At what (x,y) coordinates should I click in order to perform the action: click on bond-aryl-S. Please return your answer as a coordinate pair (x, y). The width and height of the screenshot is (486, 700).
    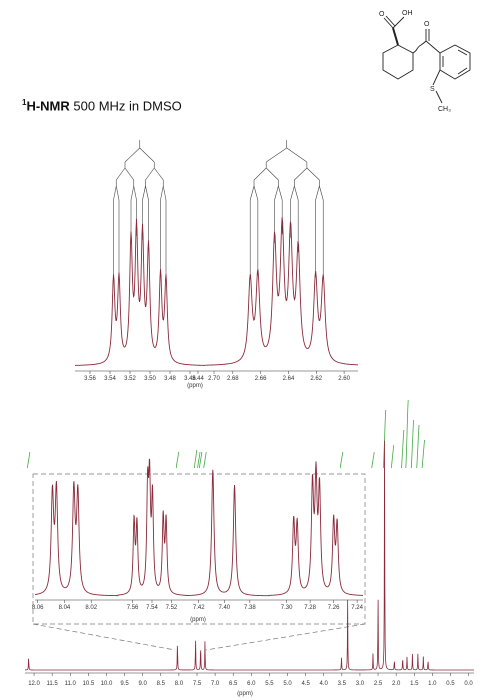
    Looking at the image, I should click on (436, 77).